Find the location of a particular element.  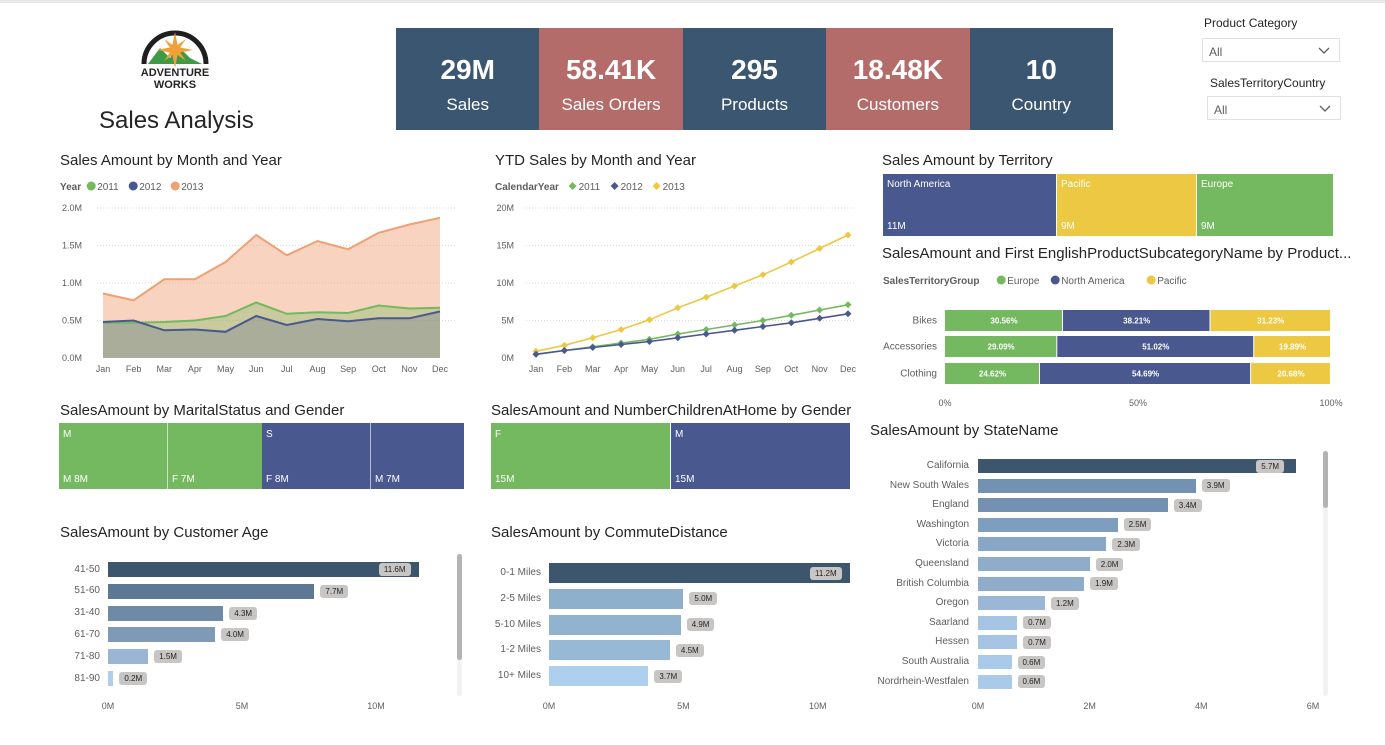

treemap-tile: Europe 9M is located at coordinates (1265, 205).